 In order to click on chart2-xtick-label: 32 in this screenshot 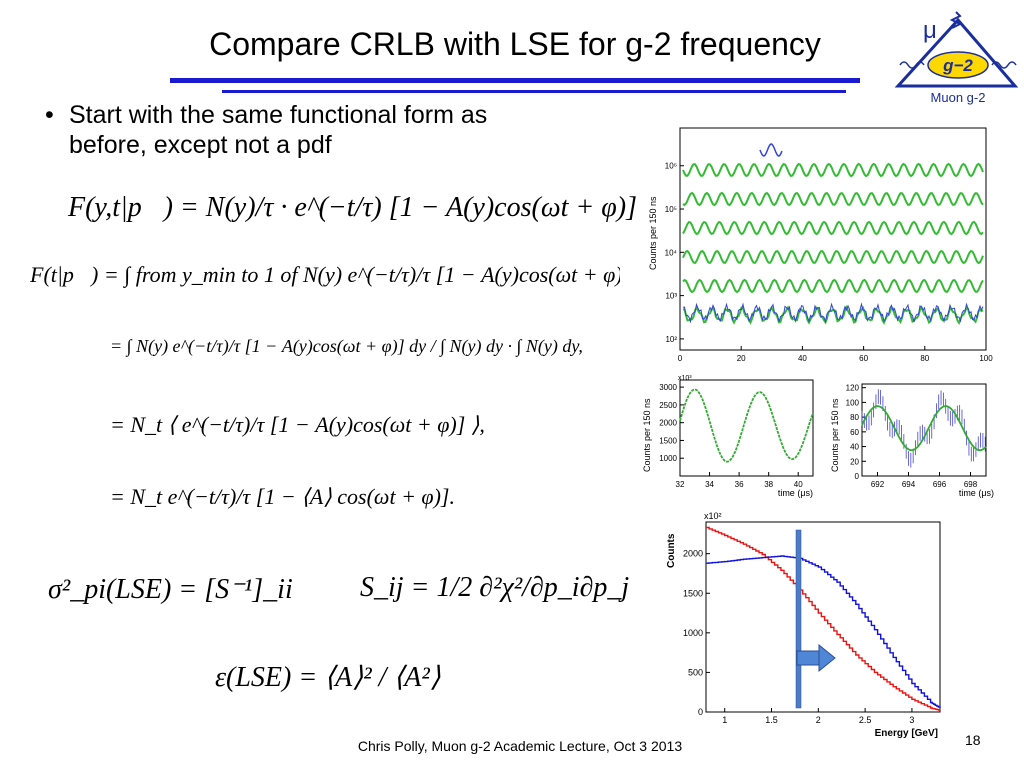, I will do `click(680, 484)`.